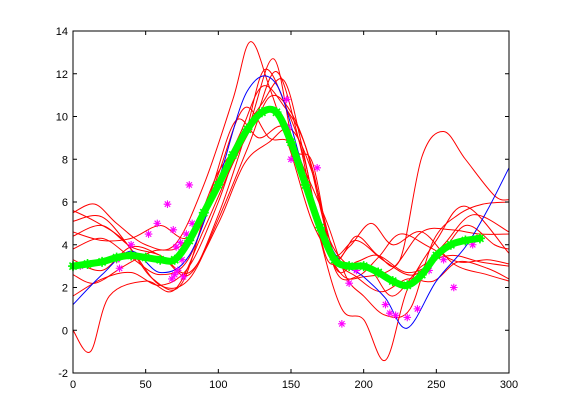 This screenshot has width=561, height=420. What do you see at coordinates (62, 32) in the screenshot?
I see `y-tick-label-9: 14` at bounding box center [62, 32].